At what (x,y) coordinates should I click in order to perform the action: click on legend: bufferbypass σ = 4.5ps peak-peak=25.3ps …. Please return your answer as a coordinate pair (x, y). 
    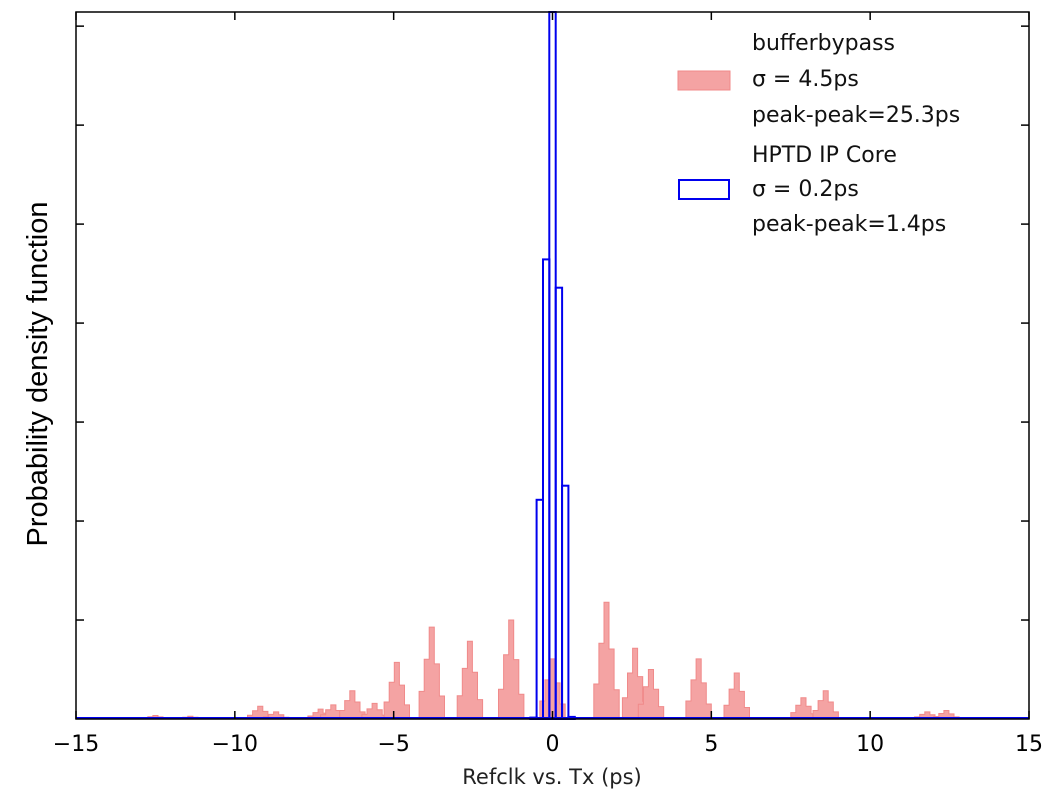
    Looking at the image, I should click on (818, 134).